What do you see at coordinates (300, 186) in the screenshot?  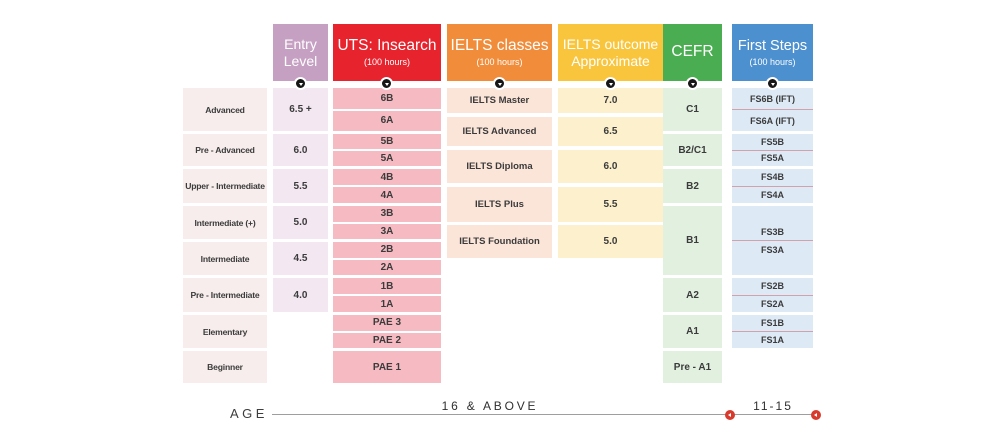 I see `entry-score-cell: 5.5` at bounding box center [300, 186].